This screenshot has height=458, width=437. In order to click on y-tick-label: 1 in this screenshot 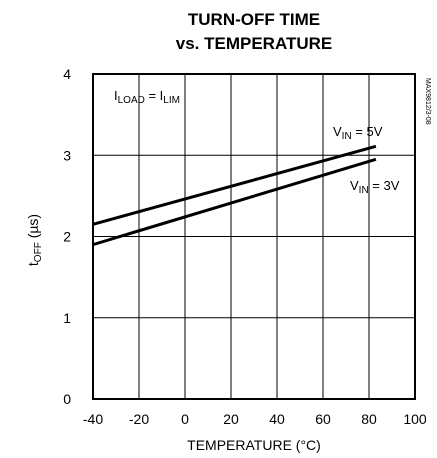, I will do `click(67, 318)`.